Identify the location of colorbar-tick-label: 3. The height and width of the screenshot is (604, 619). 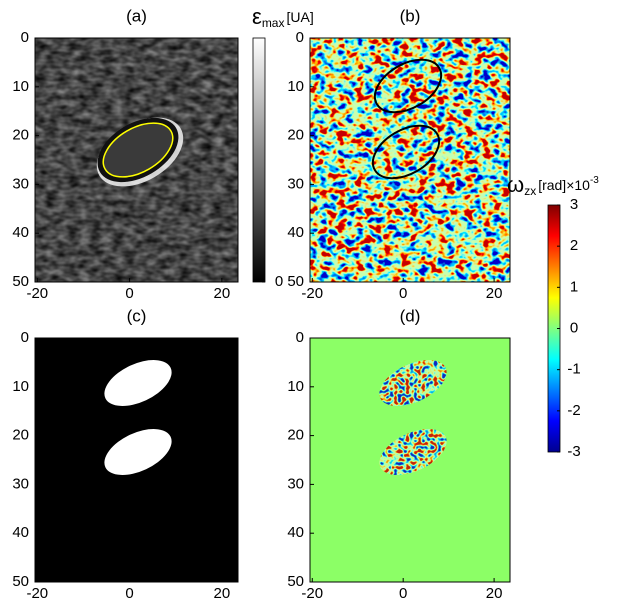
(574, 204).